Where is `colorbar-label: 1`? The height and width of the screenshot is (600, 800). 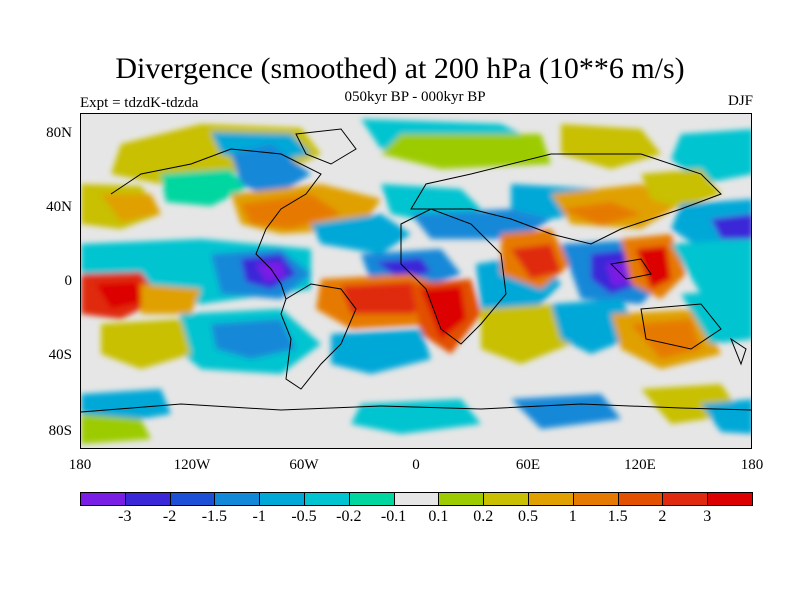 colorbar-label: 1 is located at coordinates (572, 516).